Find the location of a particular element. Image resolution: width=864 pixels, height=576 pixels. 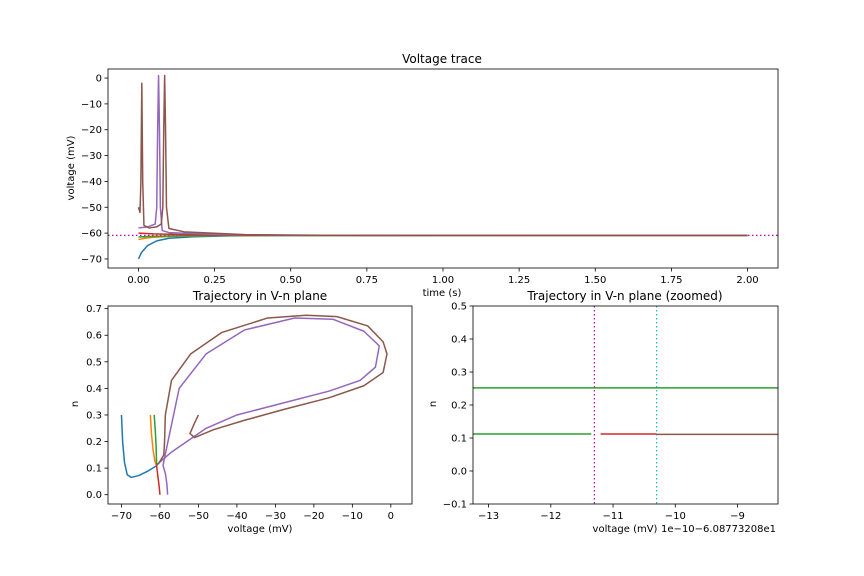

voltage-trace-ytick-label: −50 is located at coordinates (91, 208).